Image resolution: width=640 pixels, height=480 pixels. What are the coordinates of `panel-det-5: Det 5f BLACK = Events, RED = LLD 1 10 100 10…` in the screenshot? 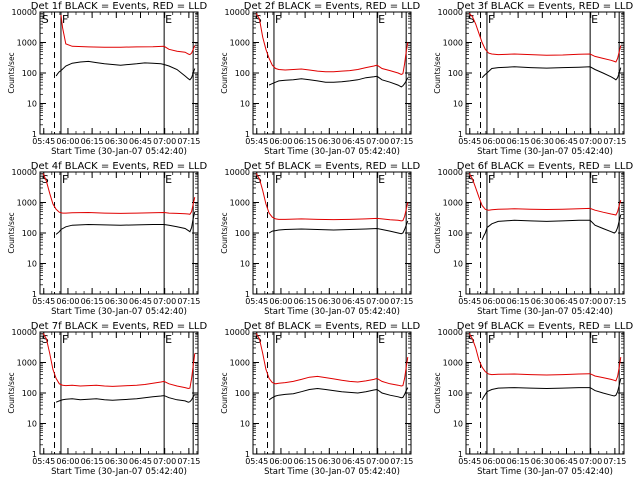 It's located at (320, 239).